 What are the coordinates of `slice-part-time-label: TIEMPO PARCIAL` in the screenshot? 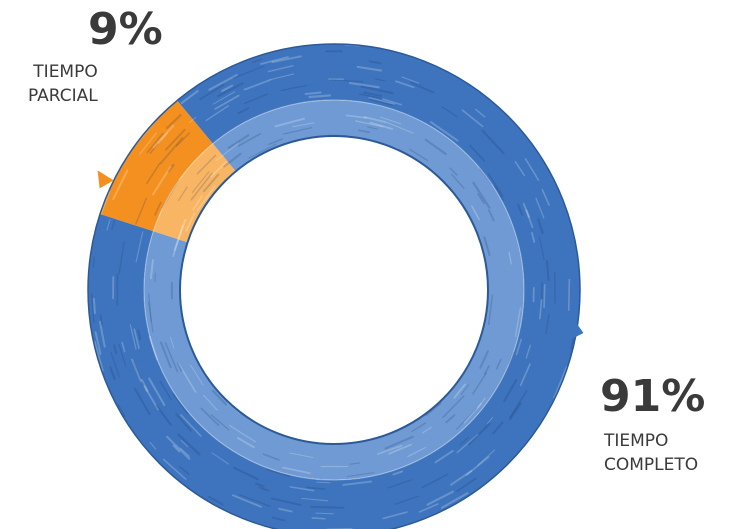 It's located at (63, 84).